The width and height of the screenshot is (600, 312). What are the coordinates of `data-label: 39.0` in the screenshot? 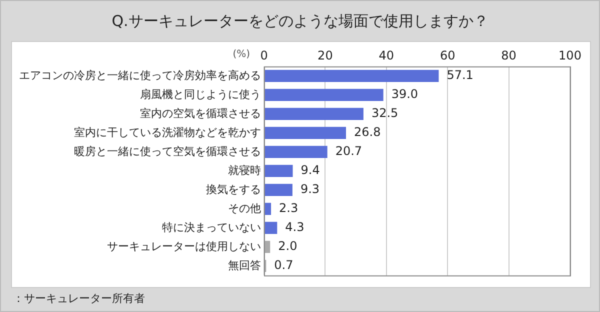 It's located at (404, 94).